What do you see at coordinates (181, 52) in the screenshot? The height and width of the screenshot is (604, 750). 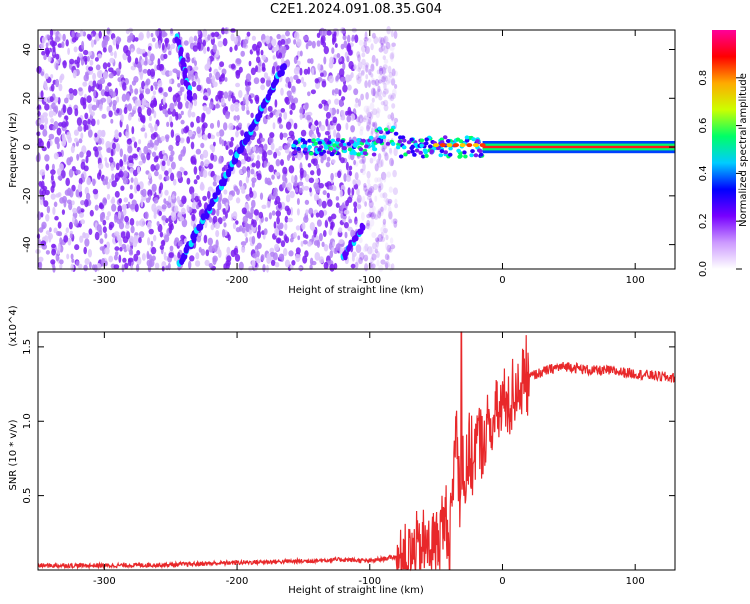 I see `heatmap-streak-point` at bounding box center [181, 52].